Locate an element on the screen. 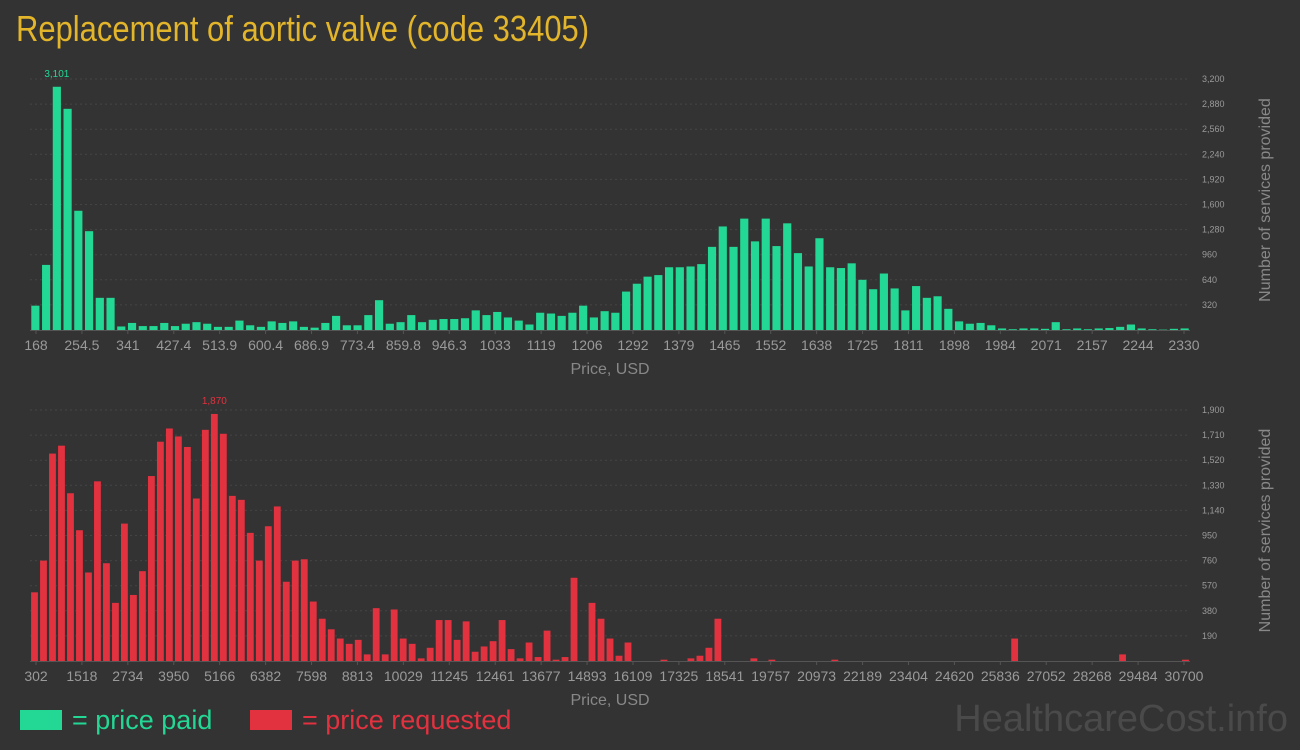 Image resolution: width=1300 pixels, height=750 pixels. x-axis-title: Price, USD is located at coordinates (609, 369).